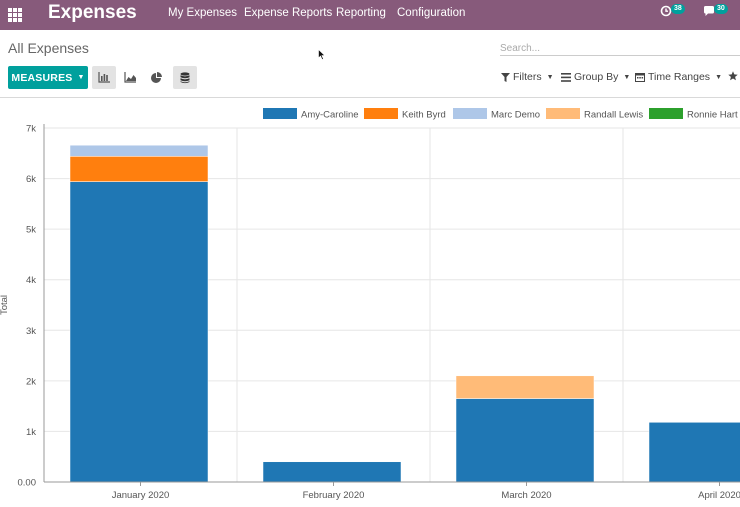 The width and height of the screenshot is (740, 507). Describe the element at coordinates (92, 12) in the screenshot. I see `app-brand: Expenses` at that location.